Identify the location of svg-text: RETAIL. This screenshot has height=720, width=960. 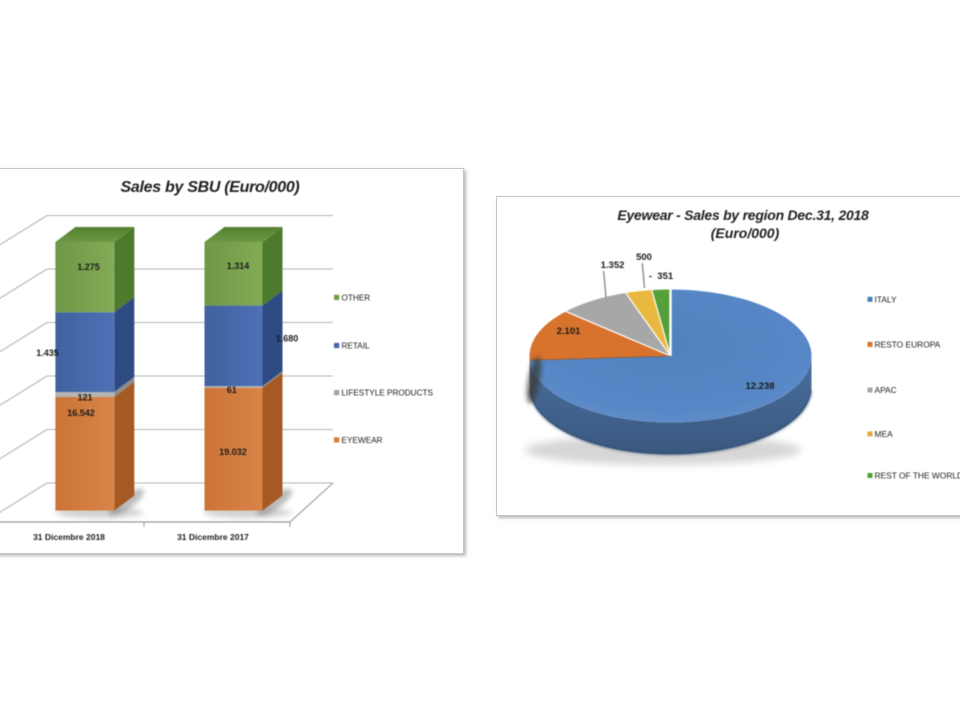
(356, 346).